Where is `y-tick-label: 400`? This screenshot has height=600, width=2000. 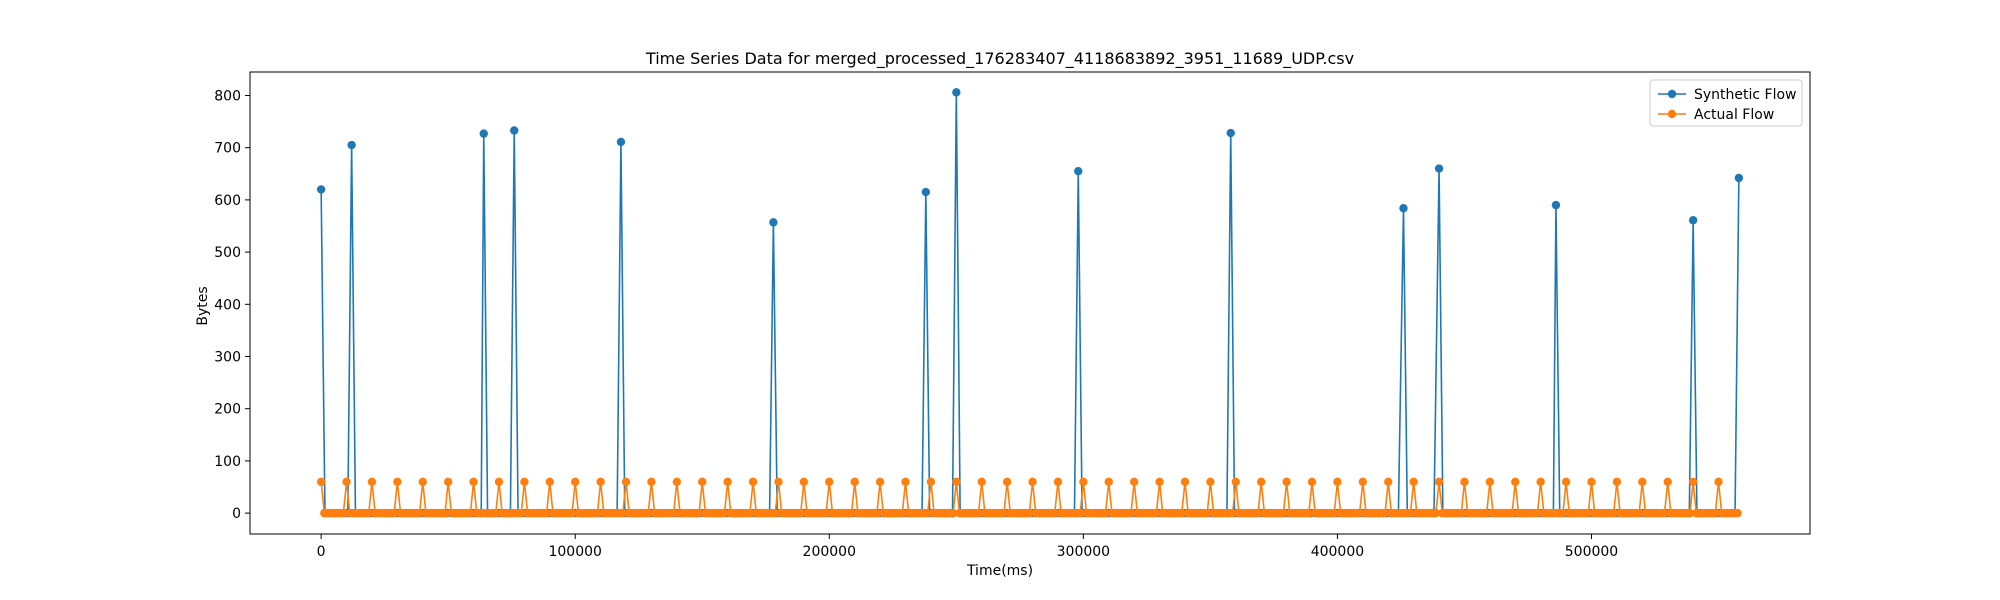
y-tick-label: 400 is located at coordinates (227, 305).